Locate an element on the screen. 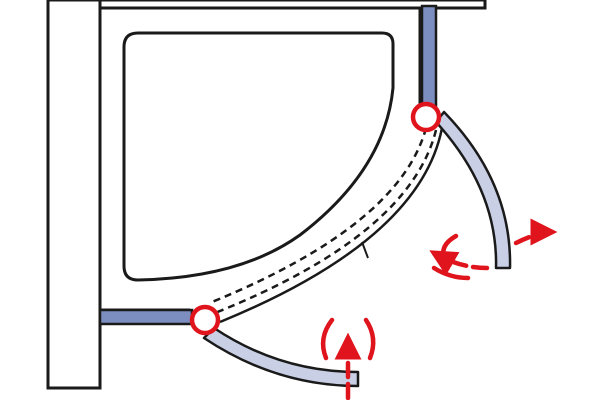 The image size is (612, 400). arrow-swing-right is located at coordinates (493, 249).